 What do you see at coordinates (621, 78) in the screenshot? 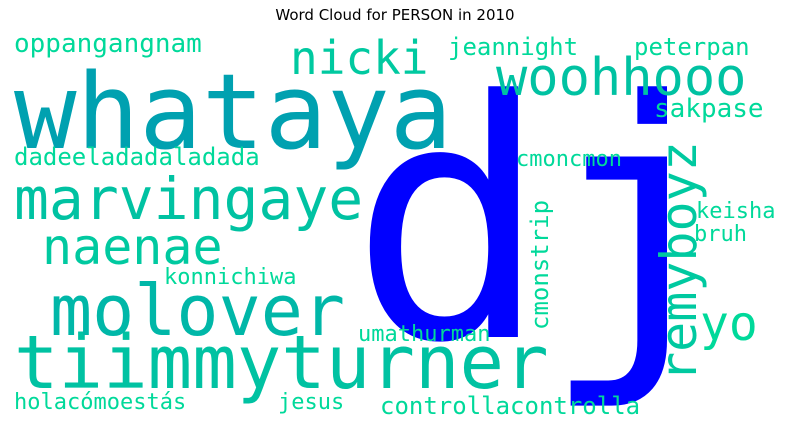
I see `word-woohhooo: woohhooo` at bounding box center [621, 78].